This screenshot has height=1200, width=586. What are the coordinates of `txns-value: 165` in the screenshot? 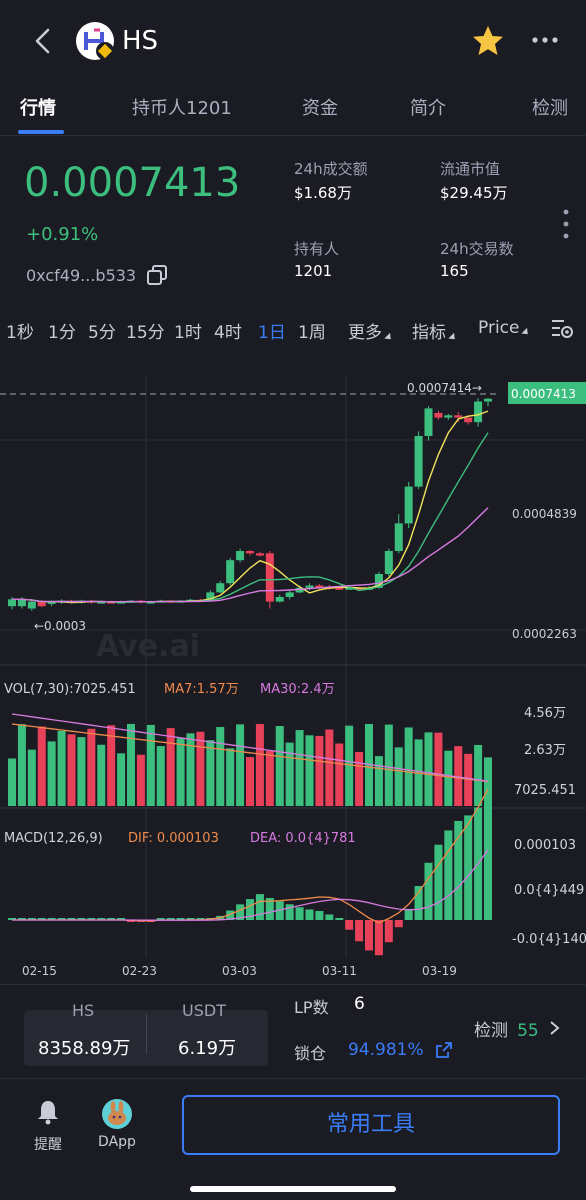 It's located at (454, 271).